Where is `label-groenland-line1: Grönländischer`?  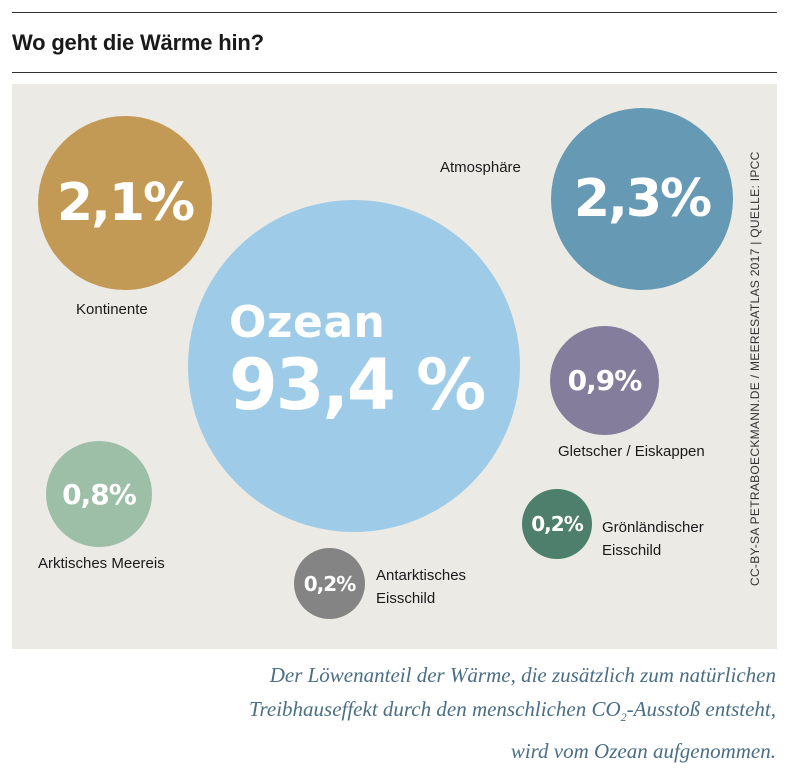
label-groenland-line1: Grönländischer is located at coordinates (653, 527).